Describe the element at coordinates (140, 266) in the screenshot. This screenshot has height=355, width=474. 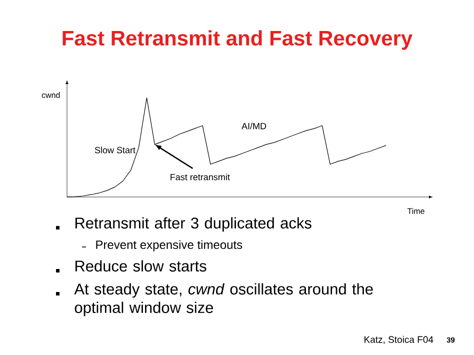
I see `text: Reduce slow starts` at that location.